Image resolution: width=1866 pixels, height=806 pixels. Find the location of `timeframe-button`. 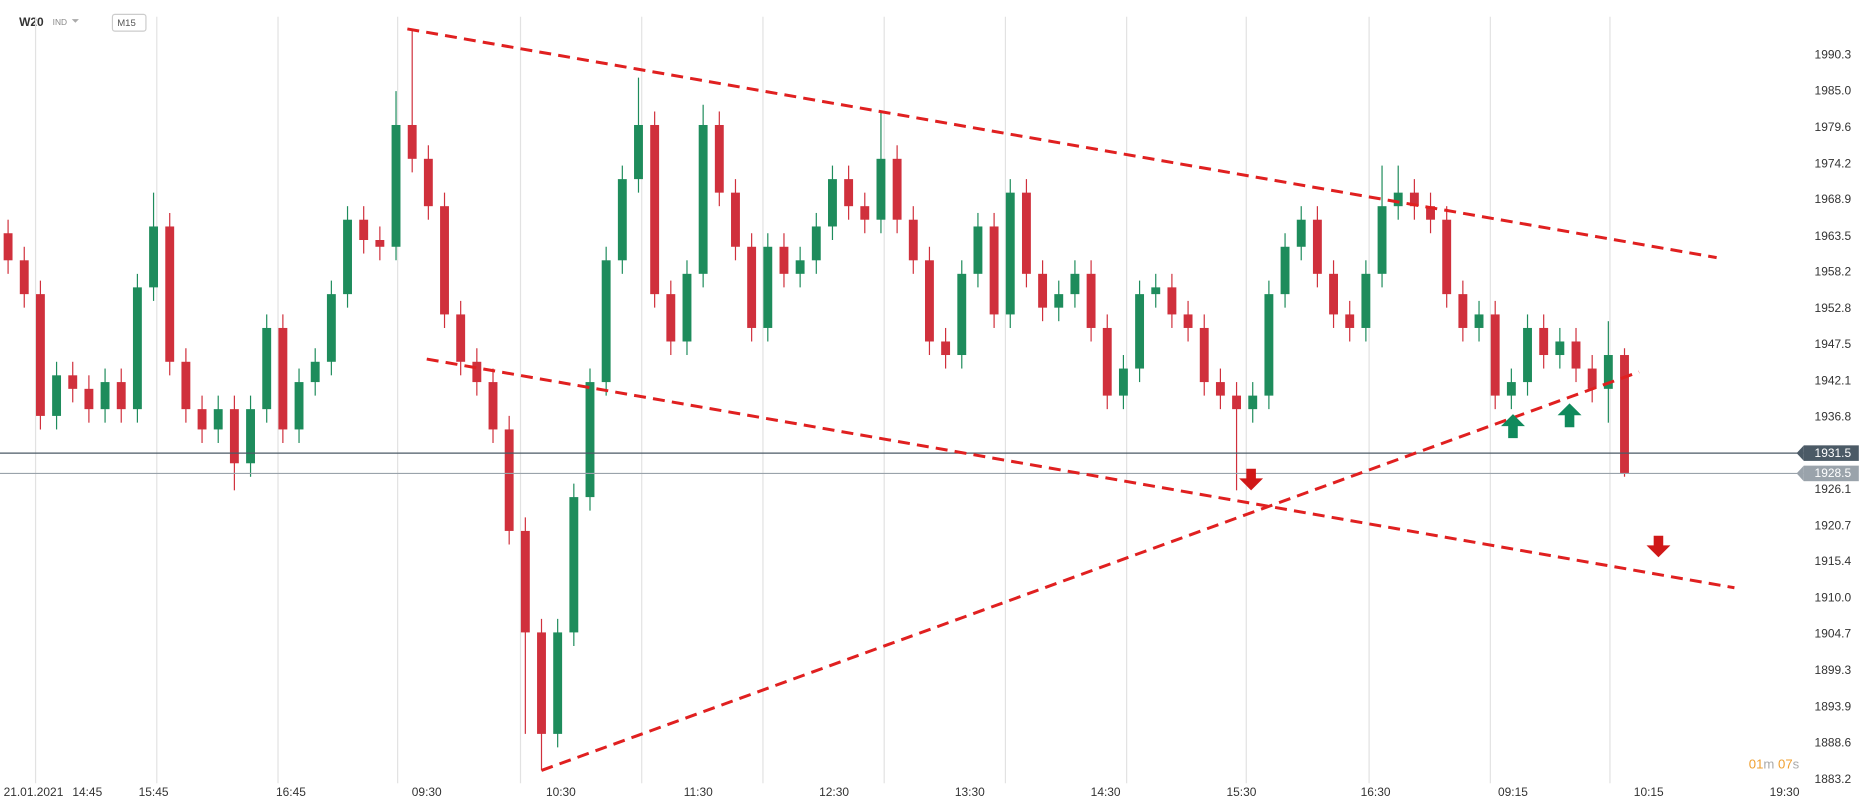

timeframe-button is located at coordinates (129, 22).